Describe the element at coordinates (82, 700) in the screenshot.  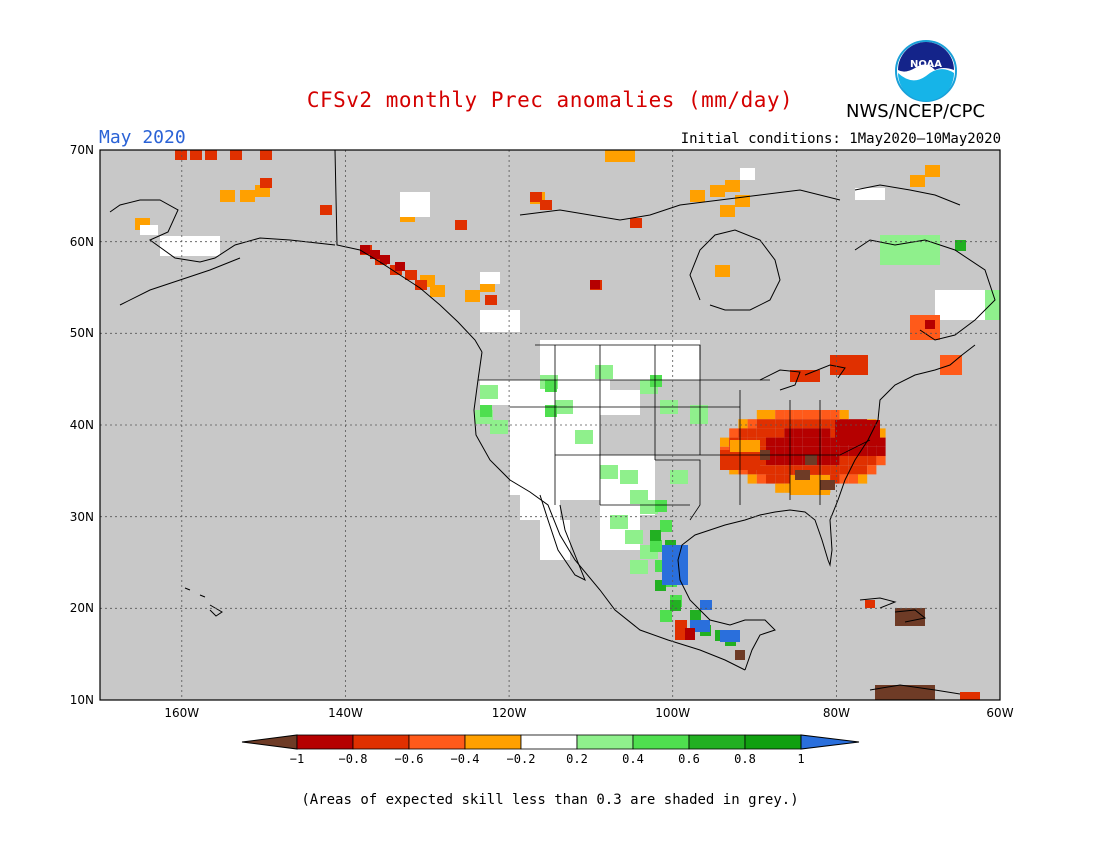
I see `lat-label: 10N` at that location.